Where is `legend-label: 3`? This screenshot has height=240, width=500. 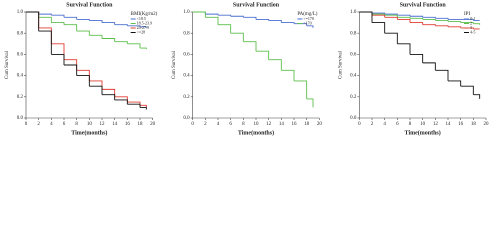 legend-label: 3 is located at coordinates (471, 27).